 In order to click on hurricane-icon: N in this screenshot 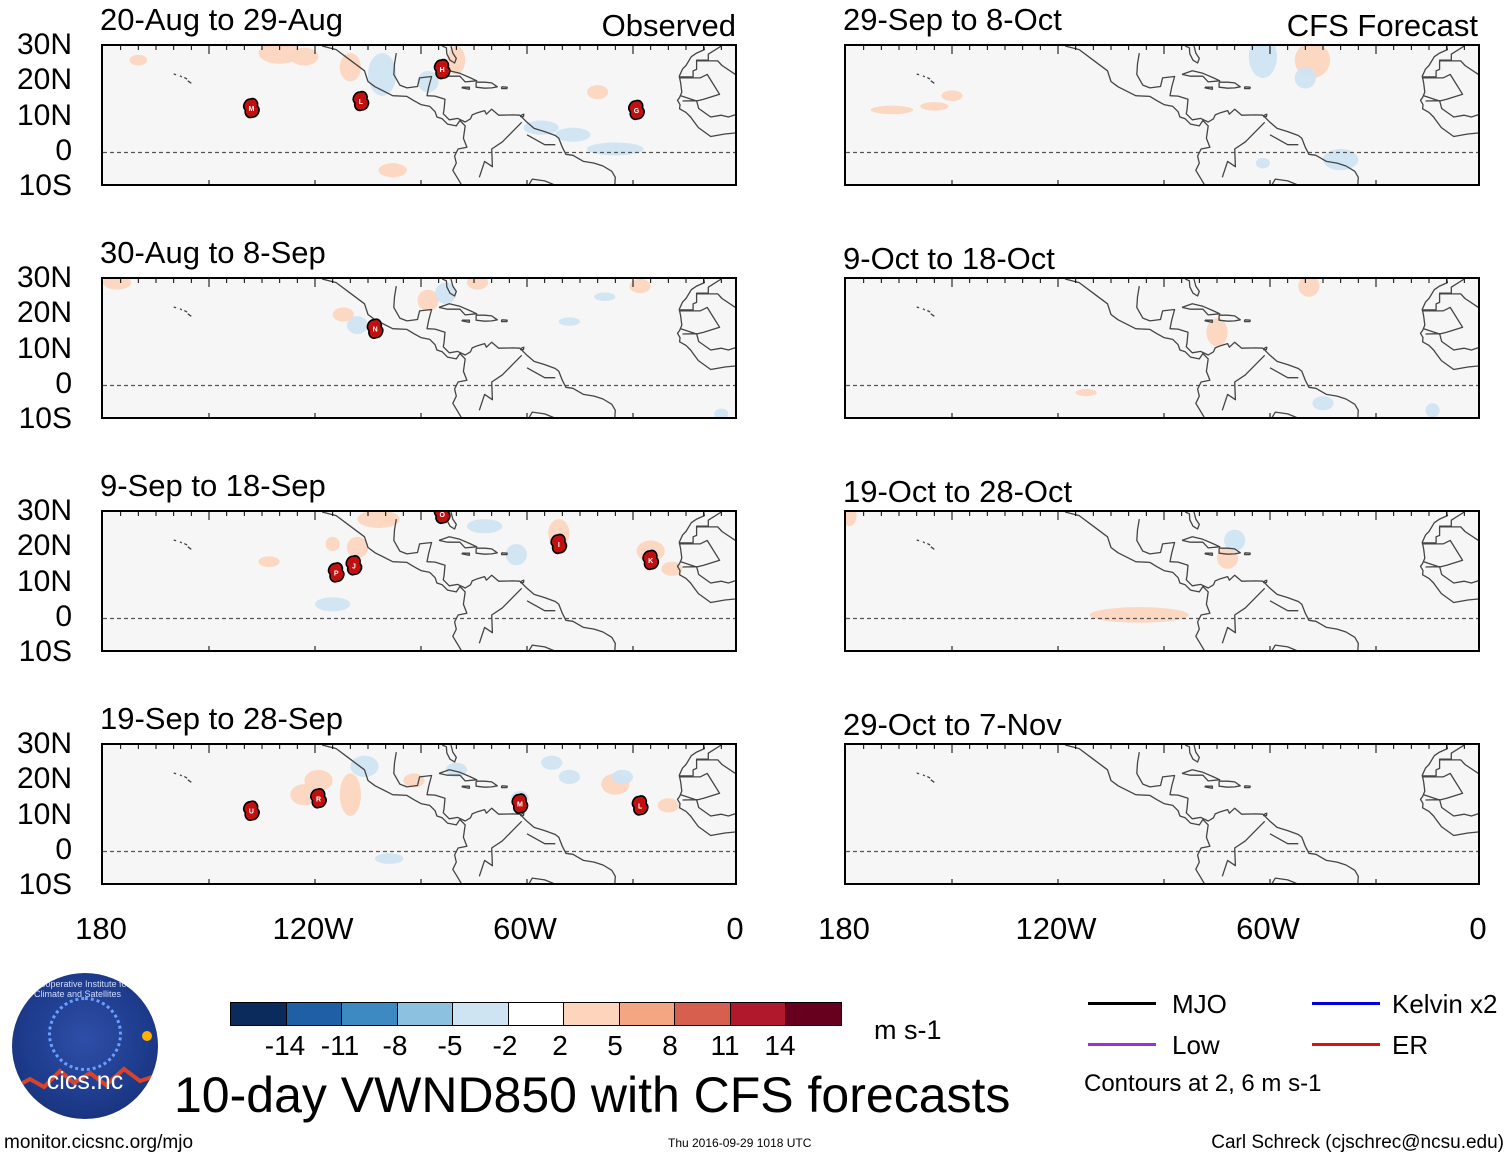, I will do `click(375, 328)`.